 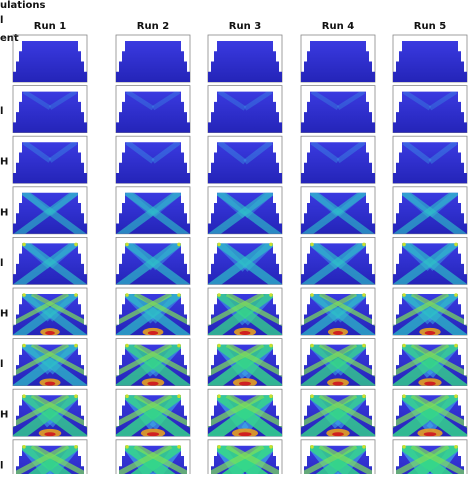 I want to click on row-label: H, so click(x=4, y=212).